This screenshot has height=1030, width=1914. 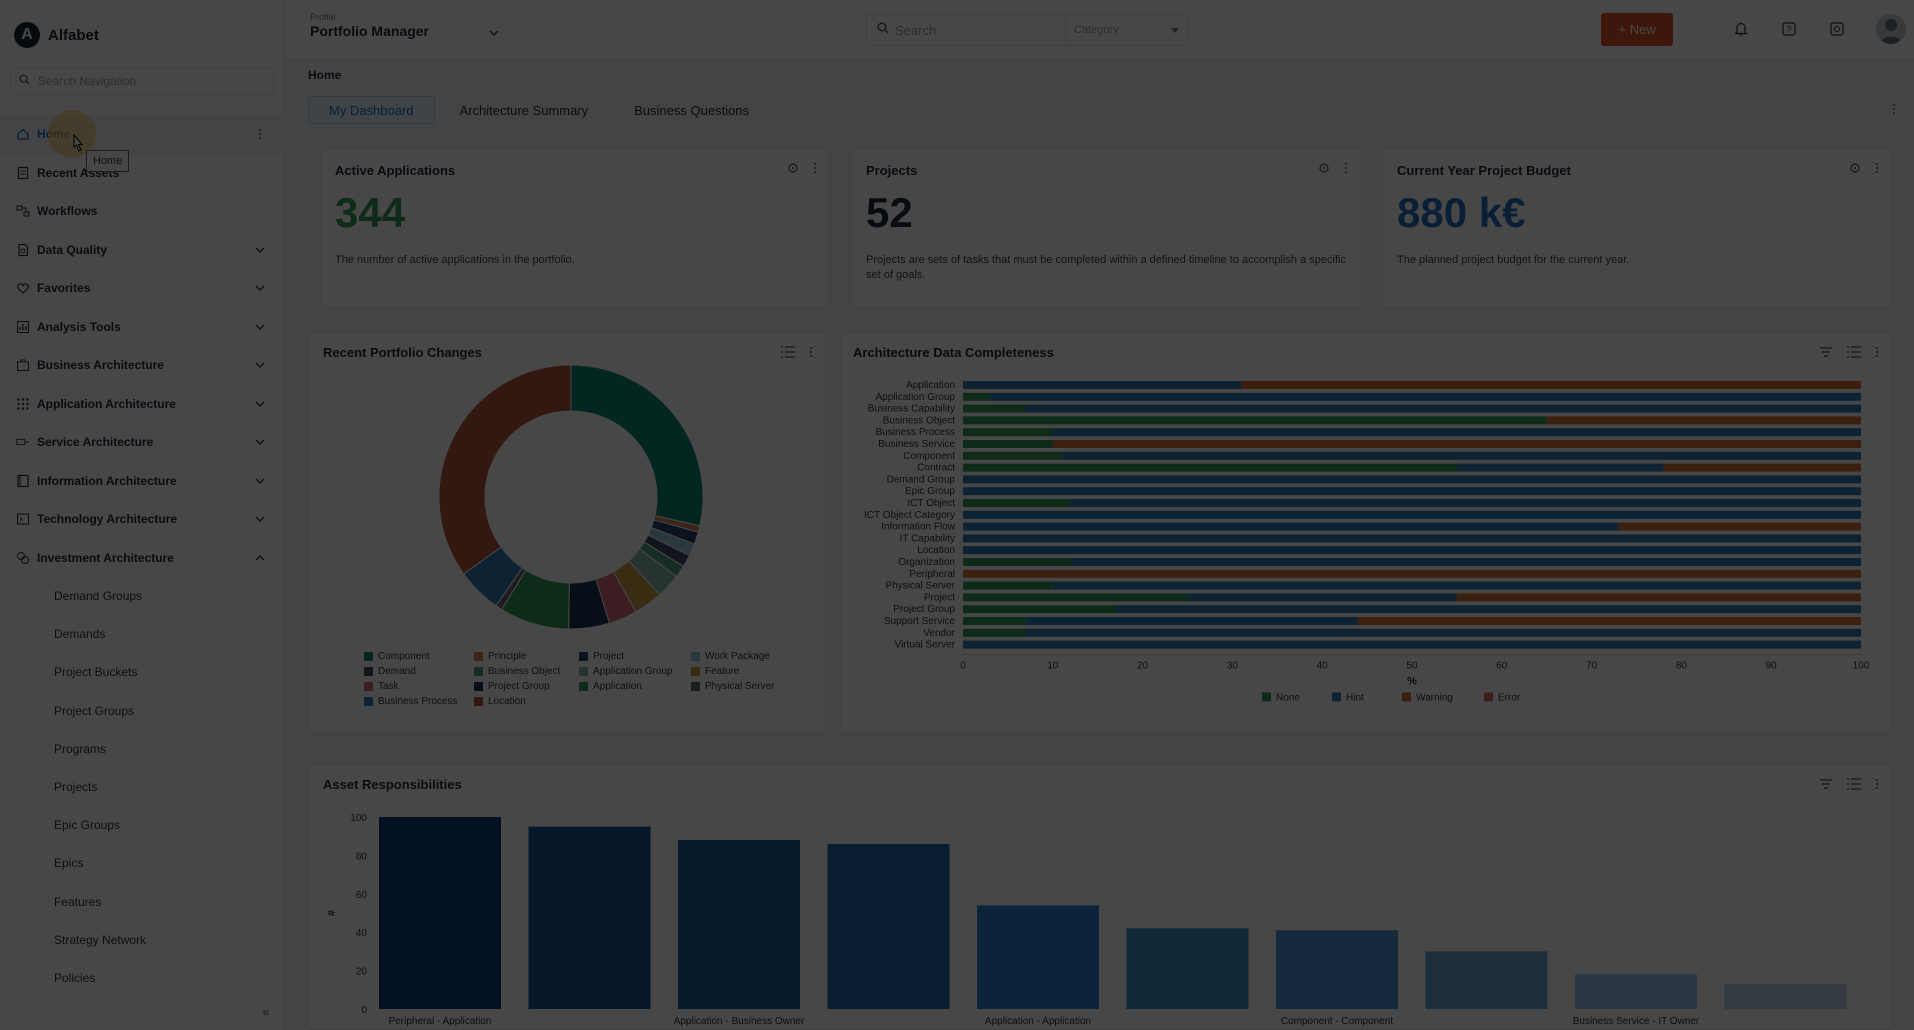 I want to click on legend-item: Application, so click(x=635, y=686).